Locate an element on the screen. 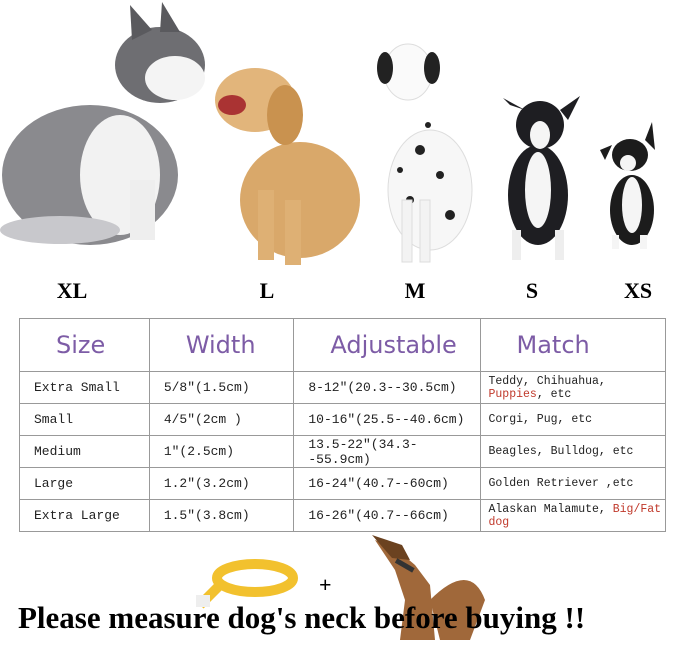 The image size is (679, 656). match-cell: Alaskan Malamute, Big/Fat dog is located at coordinates (572, 515).